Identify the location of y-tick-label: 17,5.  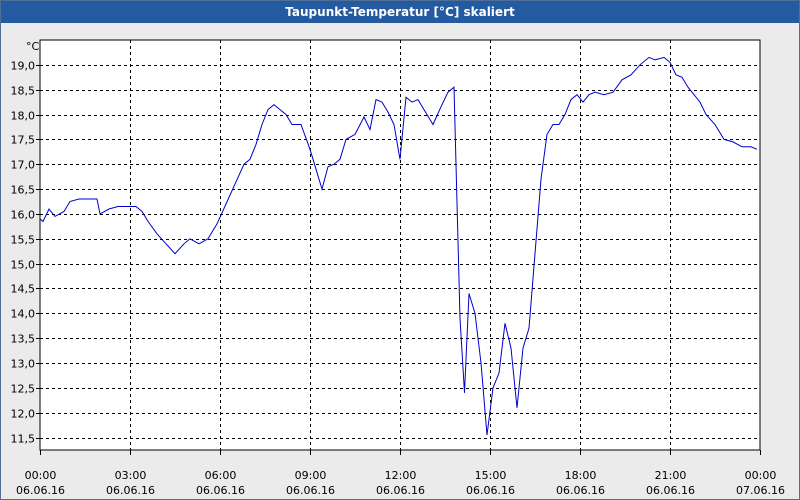
(23, 140).